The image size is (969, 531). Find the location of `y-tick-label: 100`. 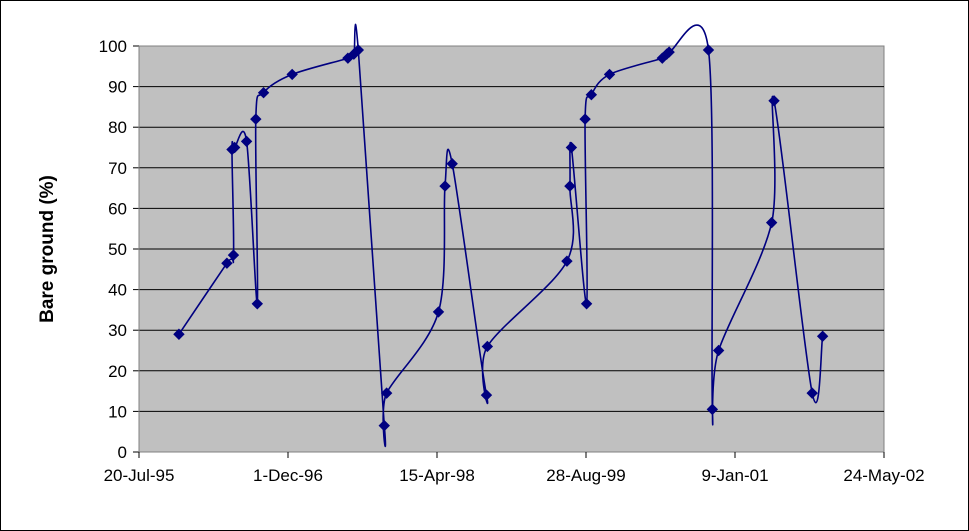

y-tick-label: 100 is located at coordinates (113, 46).